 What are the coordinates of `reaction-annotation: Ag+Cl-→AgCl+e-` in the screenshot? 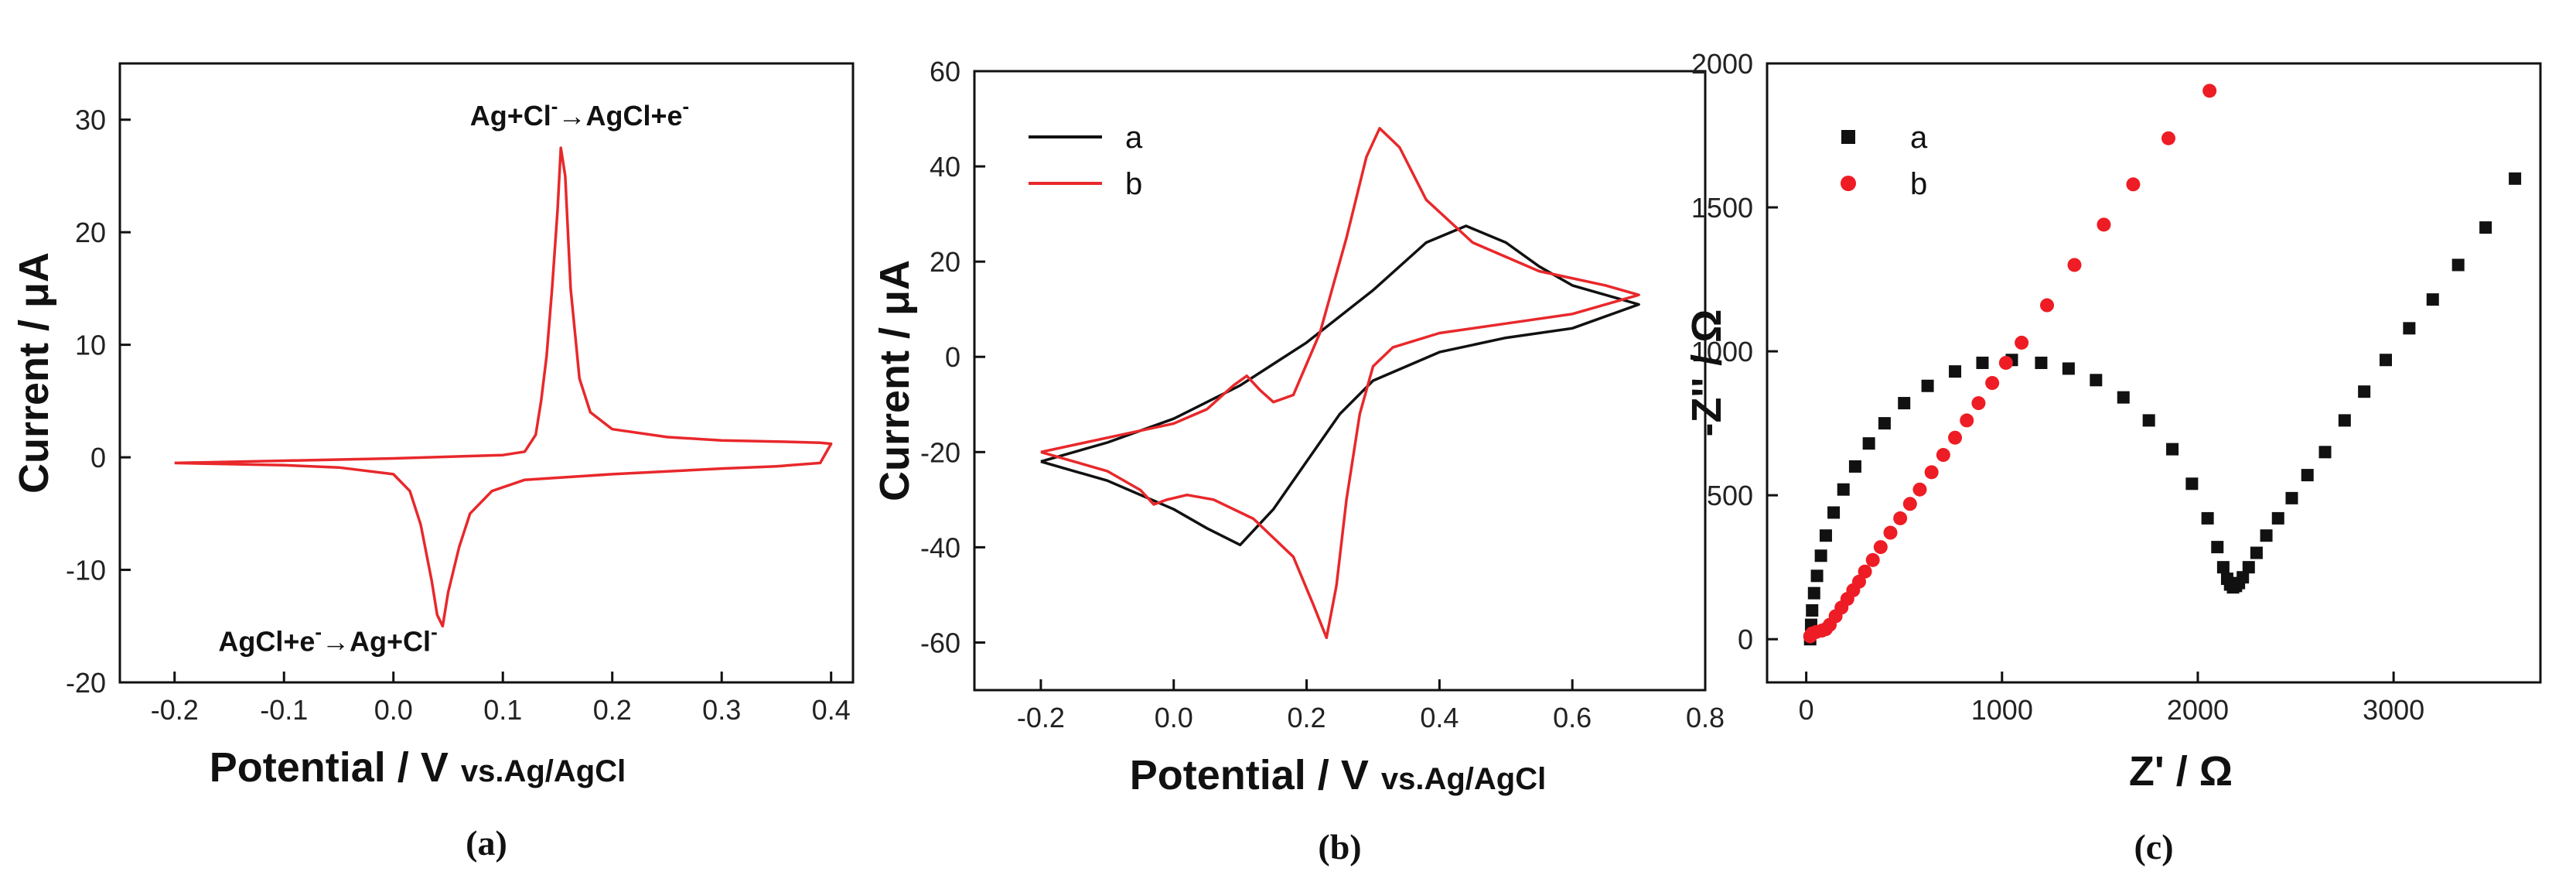 It's located at (579, 113).